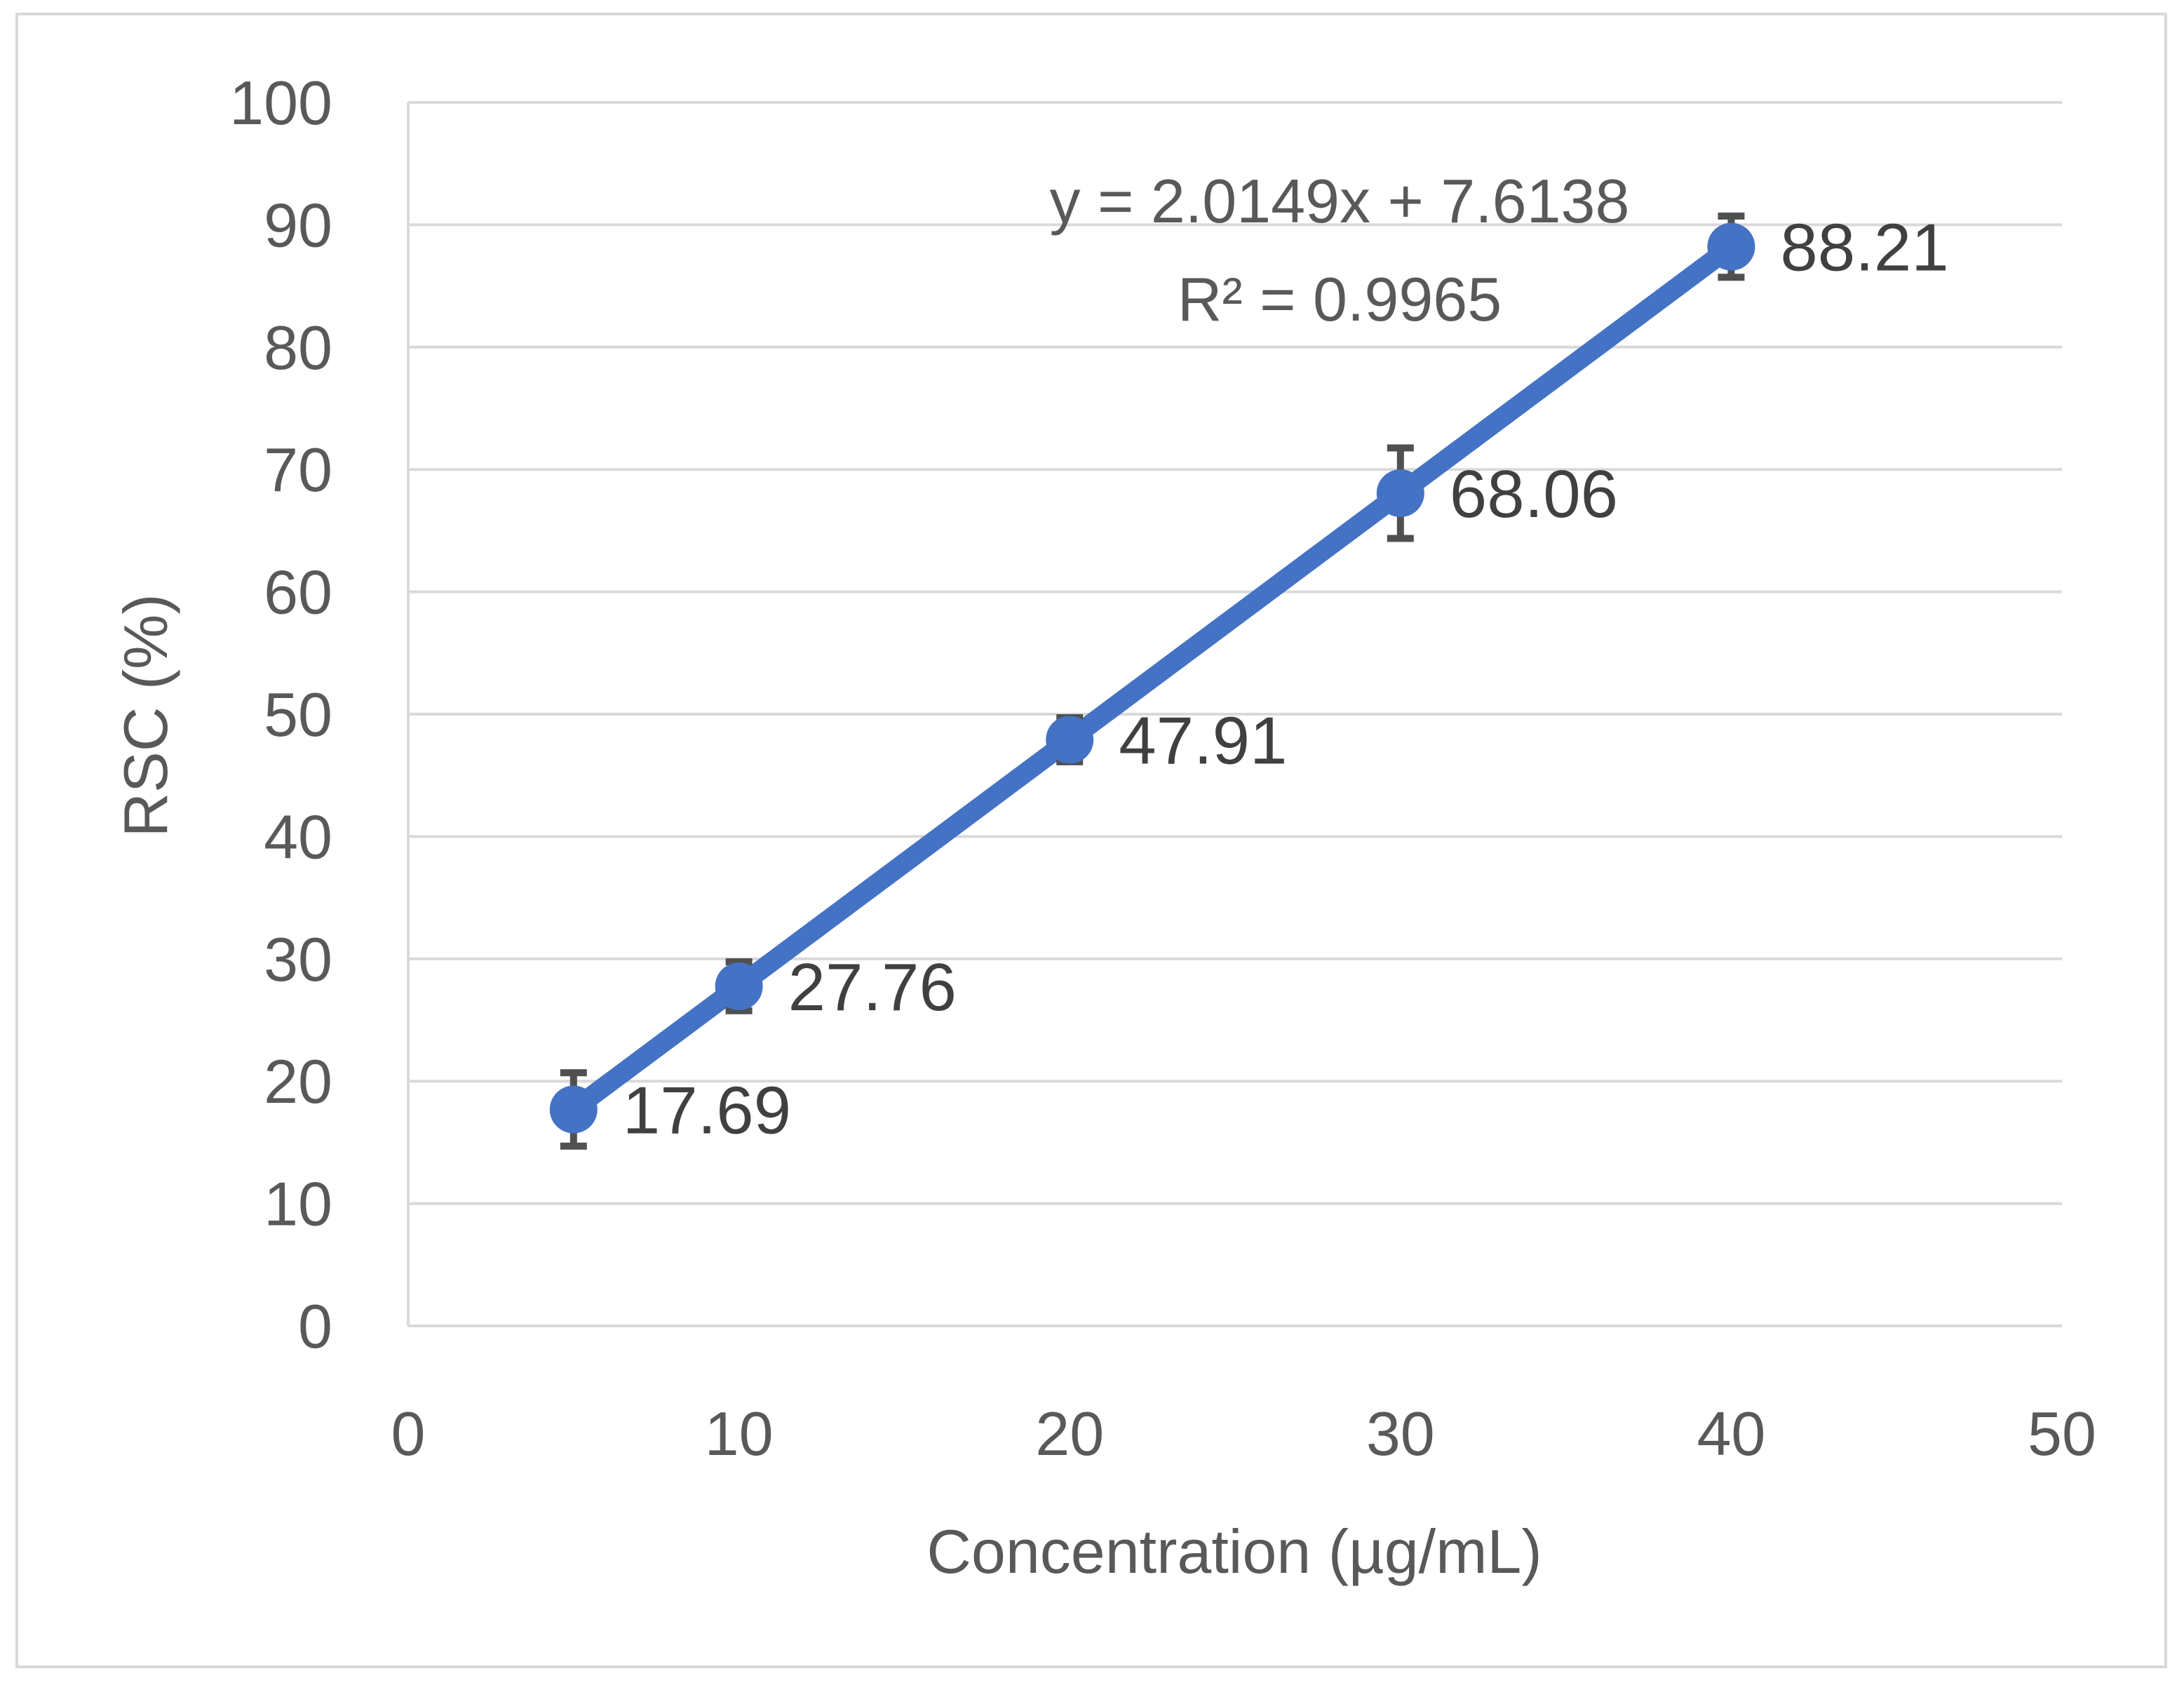  What do you see at coordinates (872, 987) in the screenshot?
I see `data-label: 27.76` at bounding box center [872, 987].